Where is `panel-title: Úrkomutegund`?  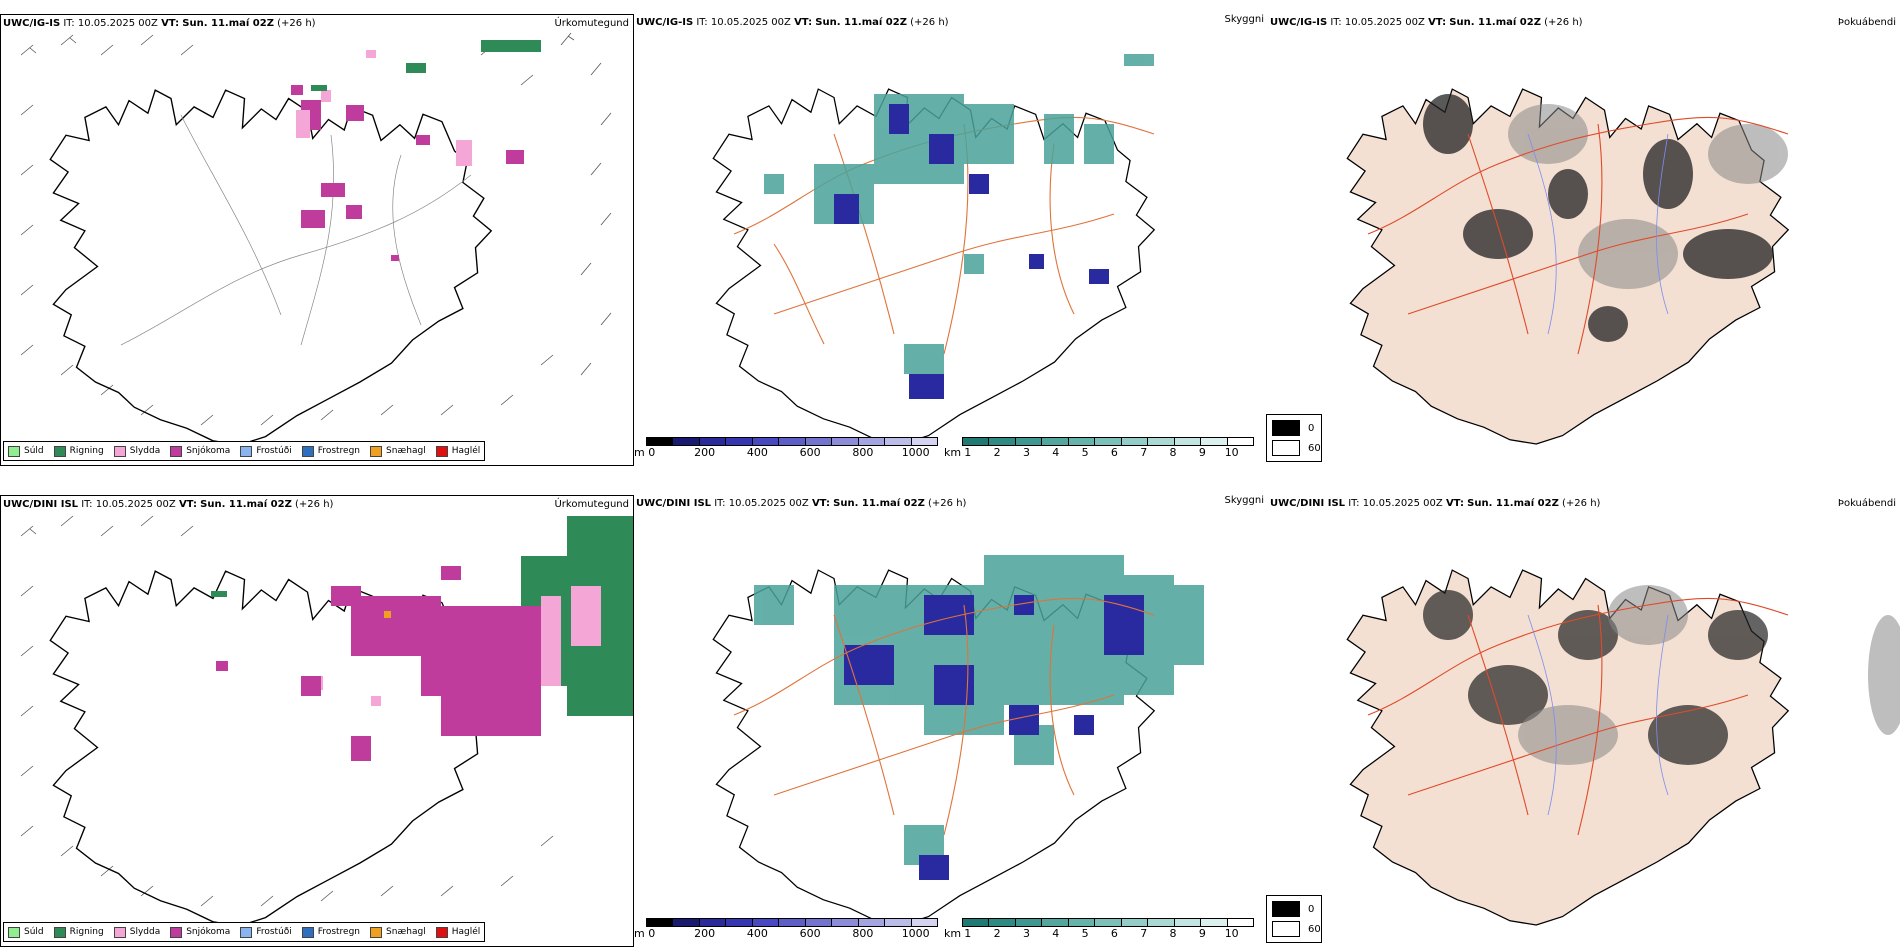 panel-title: Úrkomutegund is located at coordinates (591, 23).